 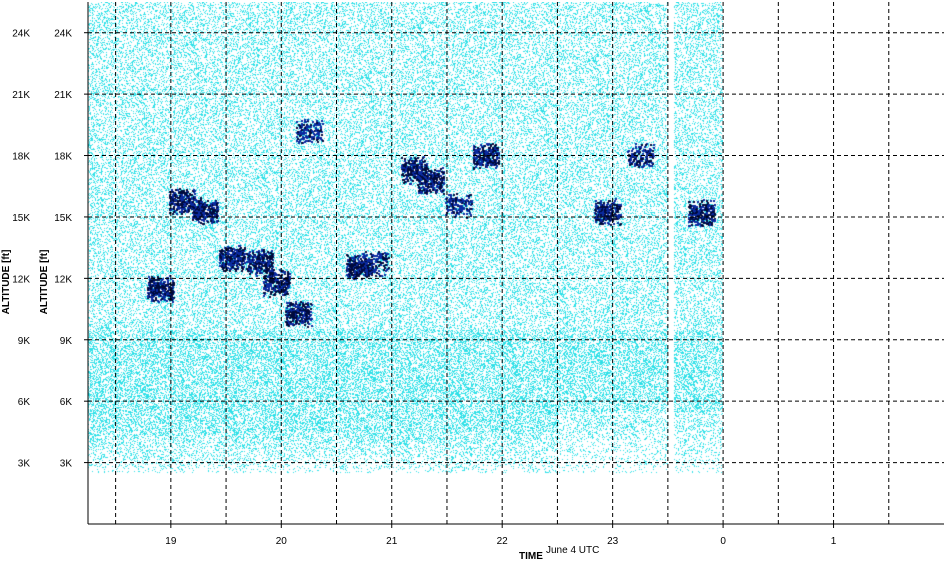 I want to click on y-tick-label: 9K, so click(x=24, y=341).